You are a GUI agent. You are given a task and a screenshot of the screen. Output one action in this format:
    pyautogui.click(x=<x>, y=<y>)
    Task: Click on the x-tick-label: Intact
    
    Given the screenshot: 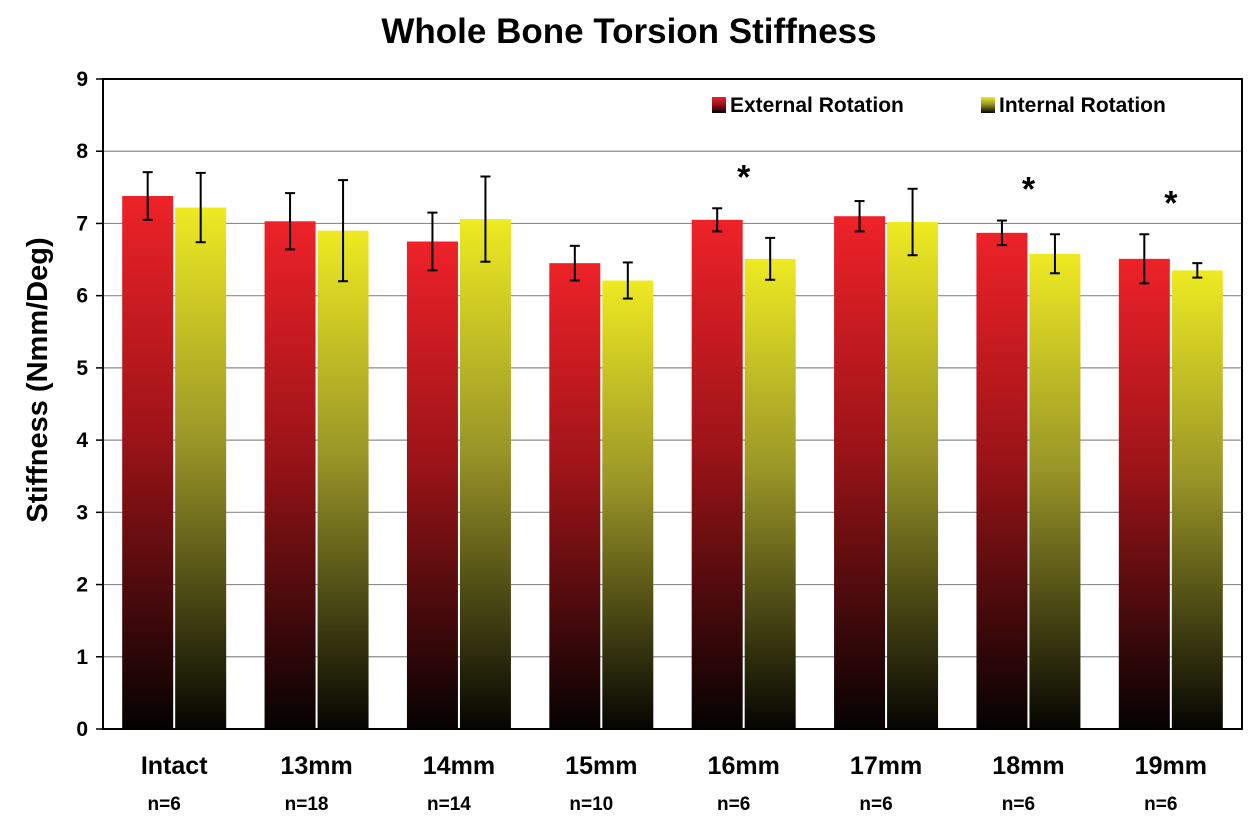 What is the action you would take?
    pyautogui.click(x=174, y=766)
    